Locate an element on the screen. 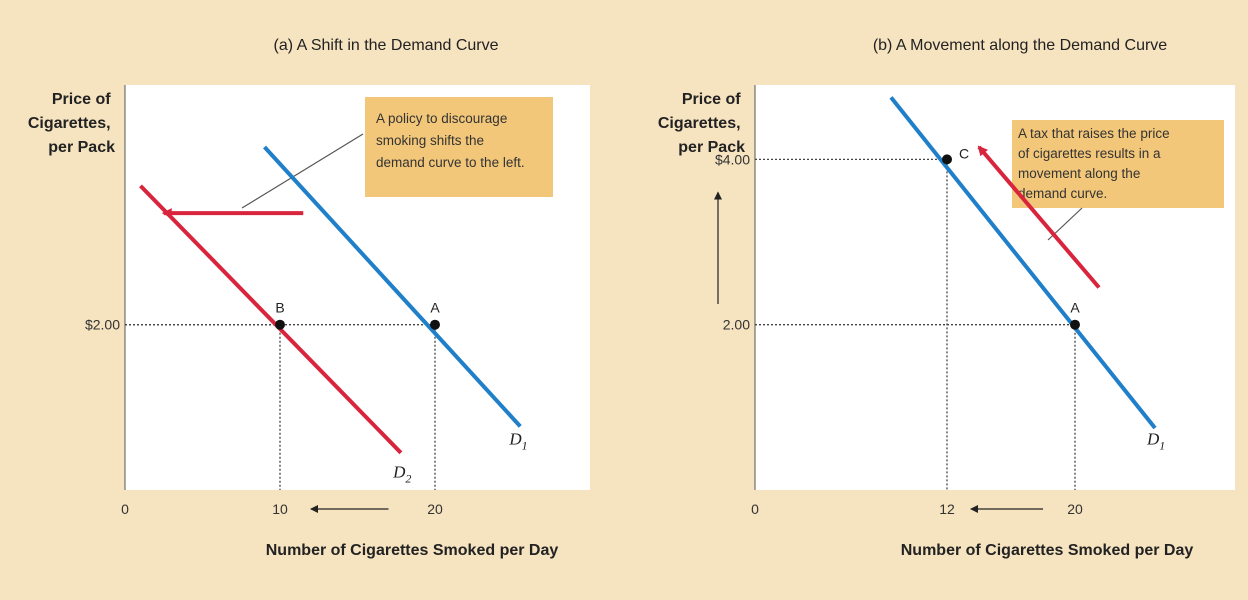 This screenshot has width=1248, height=600. panel-a-title: (a) A Shift in the Demand Curve is located at coordinates (386, 45).